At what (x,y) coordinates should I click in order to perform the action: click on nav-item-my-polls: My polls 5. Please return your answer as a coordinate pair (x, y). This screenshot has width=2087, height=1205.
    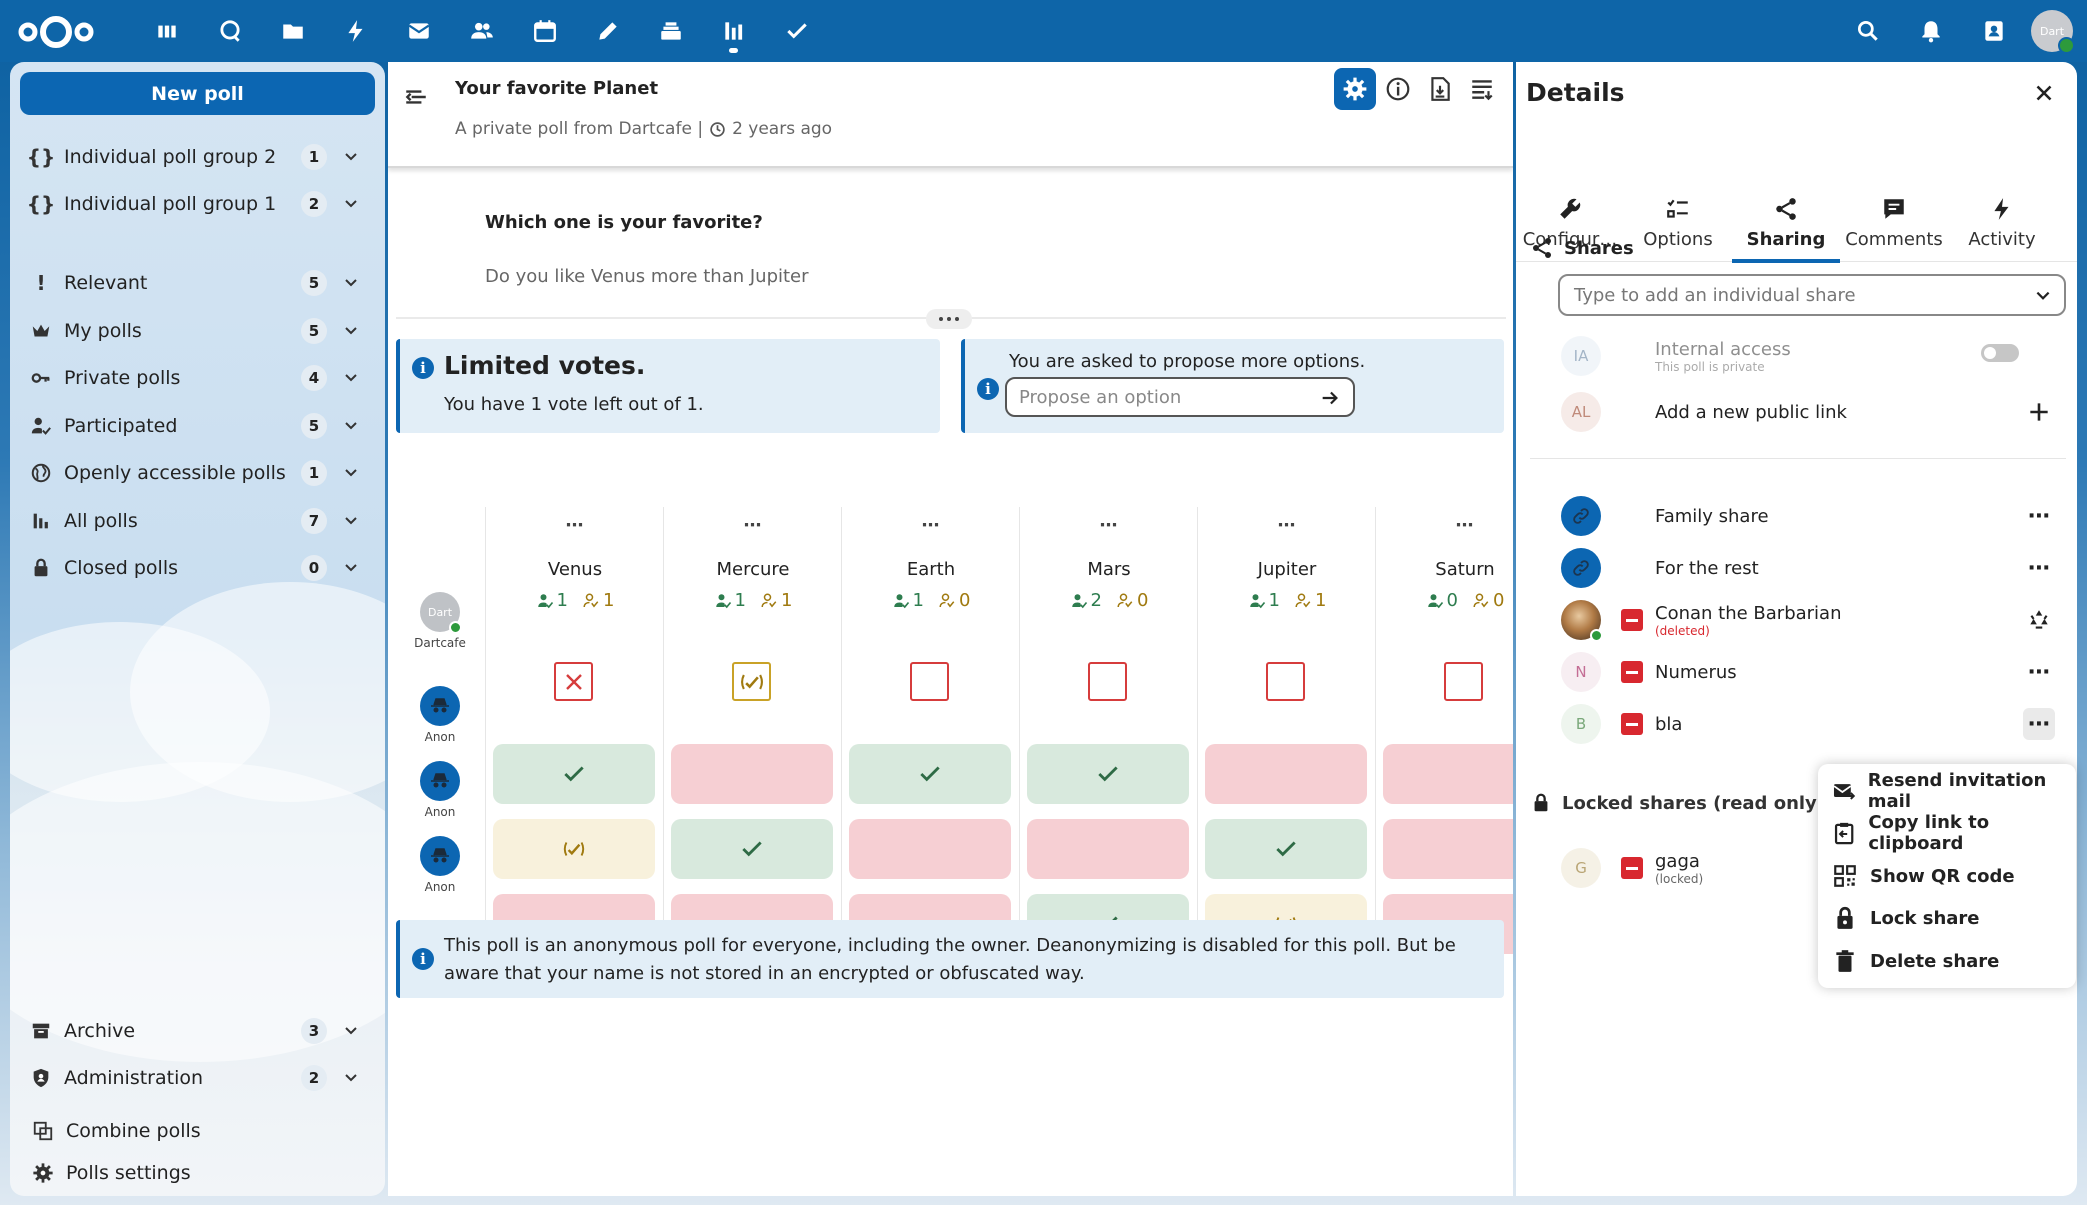
    Looking at the image, I should click on (197, 331).